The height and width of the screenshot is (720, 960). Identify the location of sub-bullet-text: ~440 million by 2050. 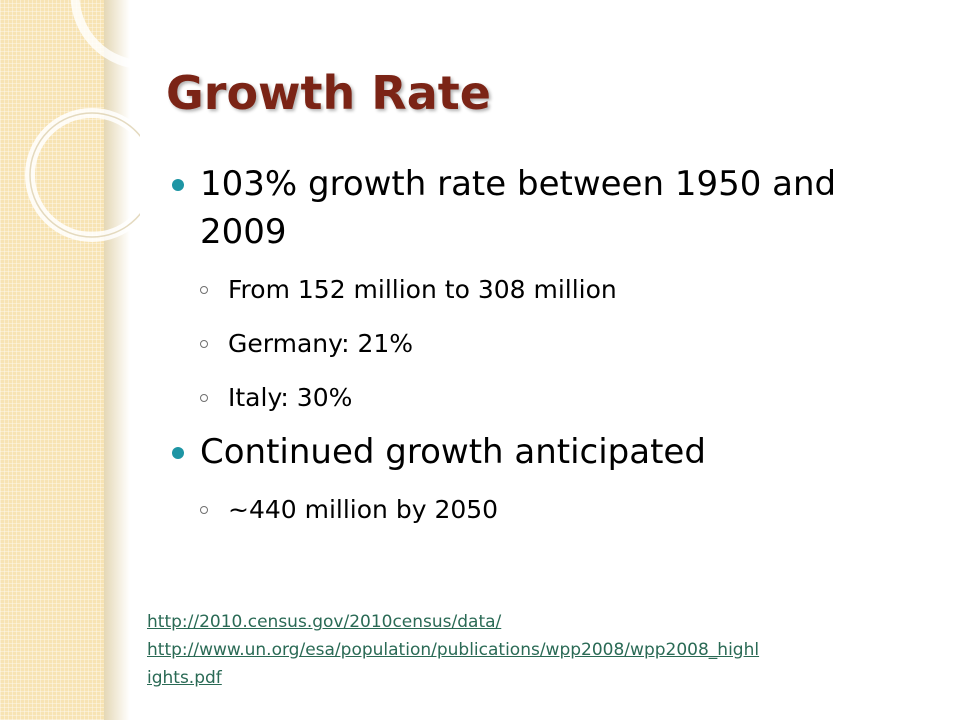
(363, 509).